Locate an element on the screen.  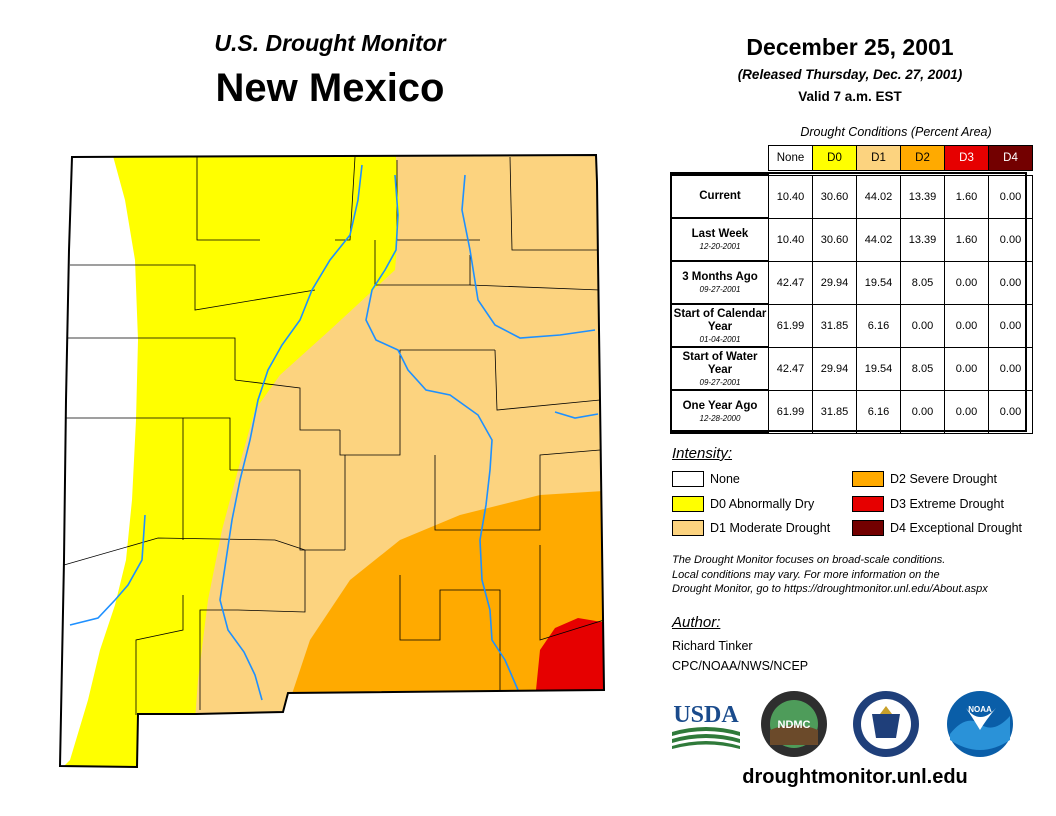
row-label: Current is located at coordinates (720, 196).